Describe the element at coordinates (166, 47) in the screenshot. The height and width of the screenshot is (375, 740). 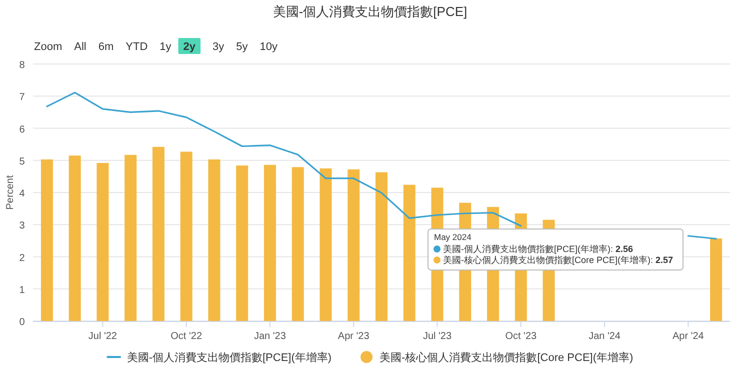
I see `text: 1y` at that location.